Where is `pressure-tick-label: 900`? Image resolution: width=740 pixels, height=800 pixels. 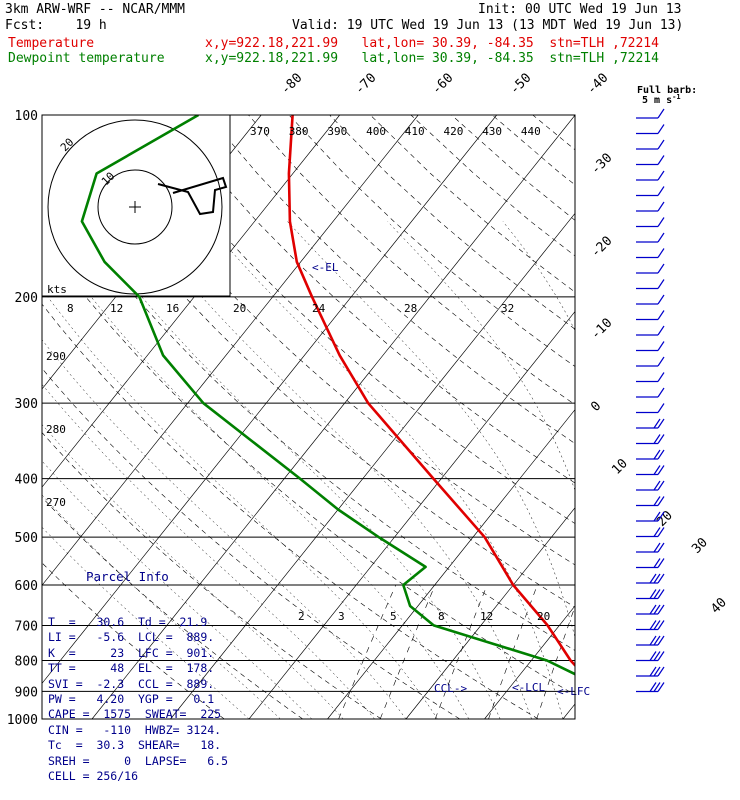
pressure-tick-label: 900 is located at coordinates (26, 692).